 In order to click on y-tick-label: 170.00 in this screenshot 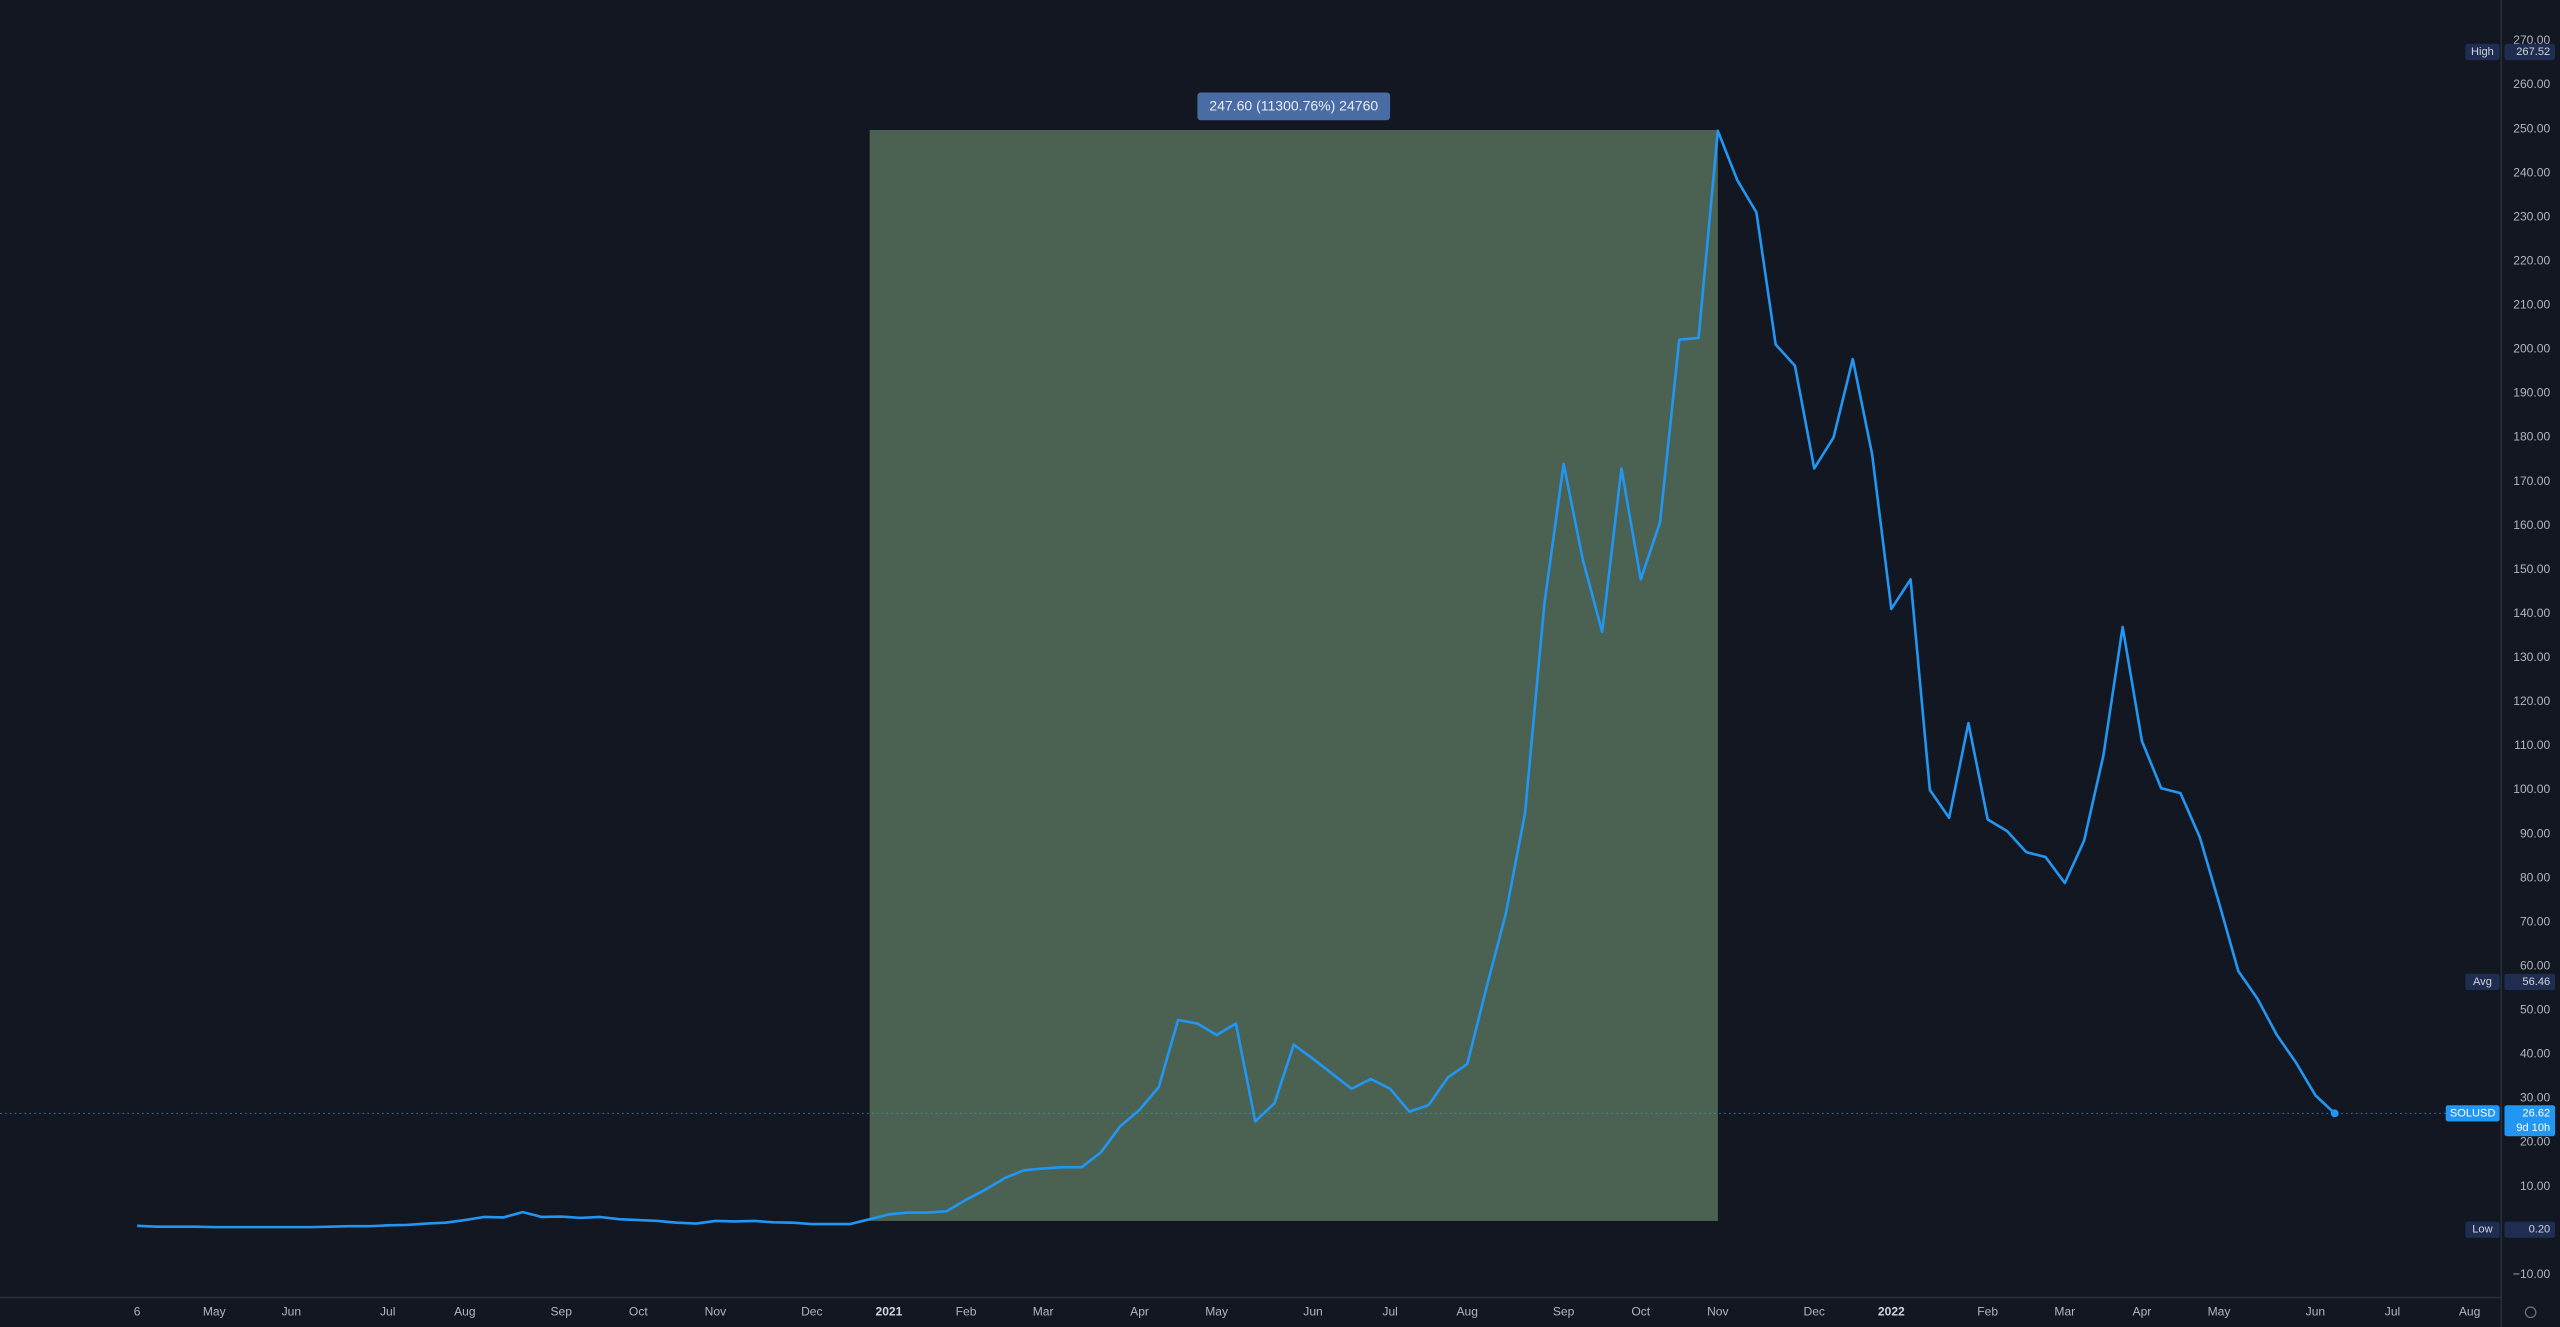, I will do `click(2531, 481)`.